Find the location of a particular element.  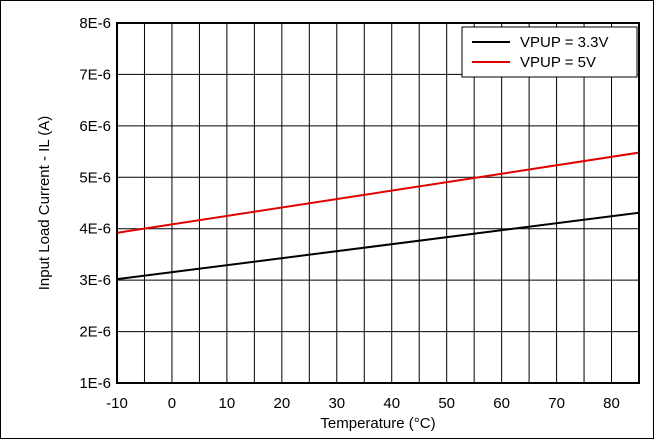

x-tick-label: 20 is located at coordinates (281, 403).